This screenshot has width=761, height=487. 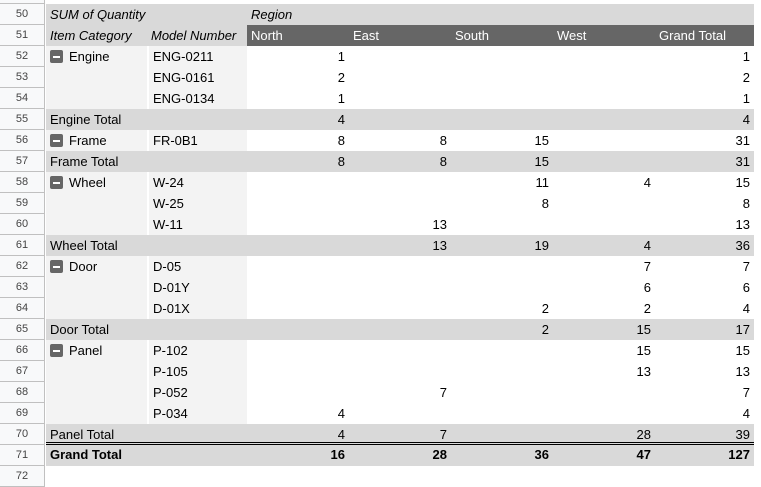 What do you see at coordinates (443, 392) in the screenshot?
I see `value-cell: 7` at bounding box center [443, 392].